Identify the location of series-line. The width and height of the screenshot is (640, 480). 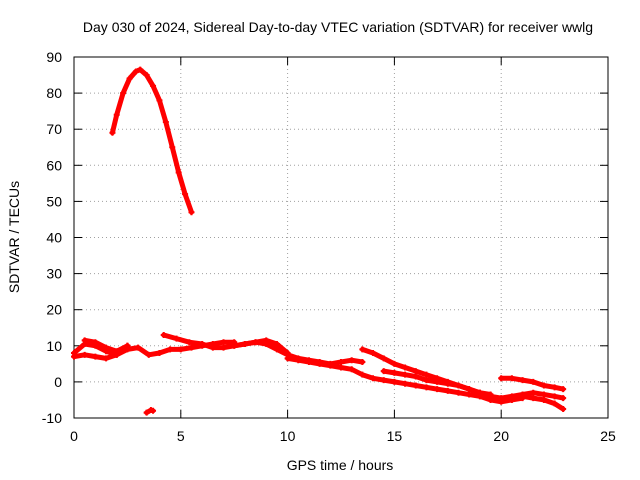
(151, 141).